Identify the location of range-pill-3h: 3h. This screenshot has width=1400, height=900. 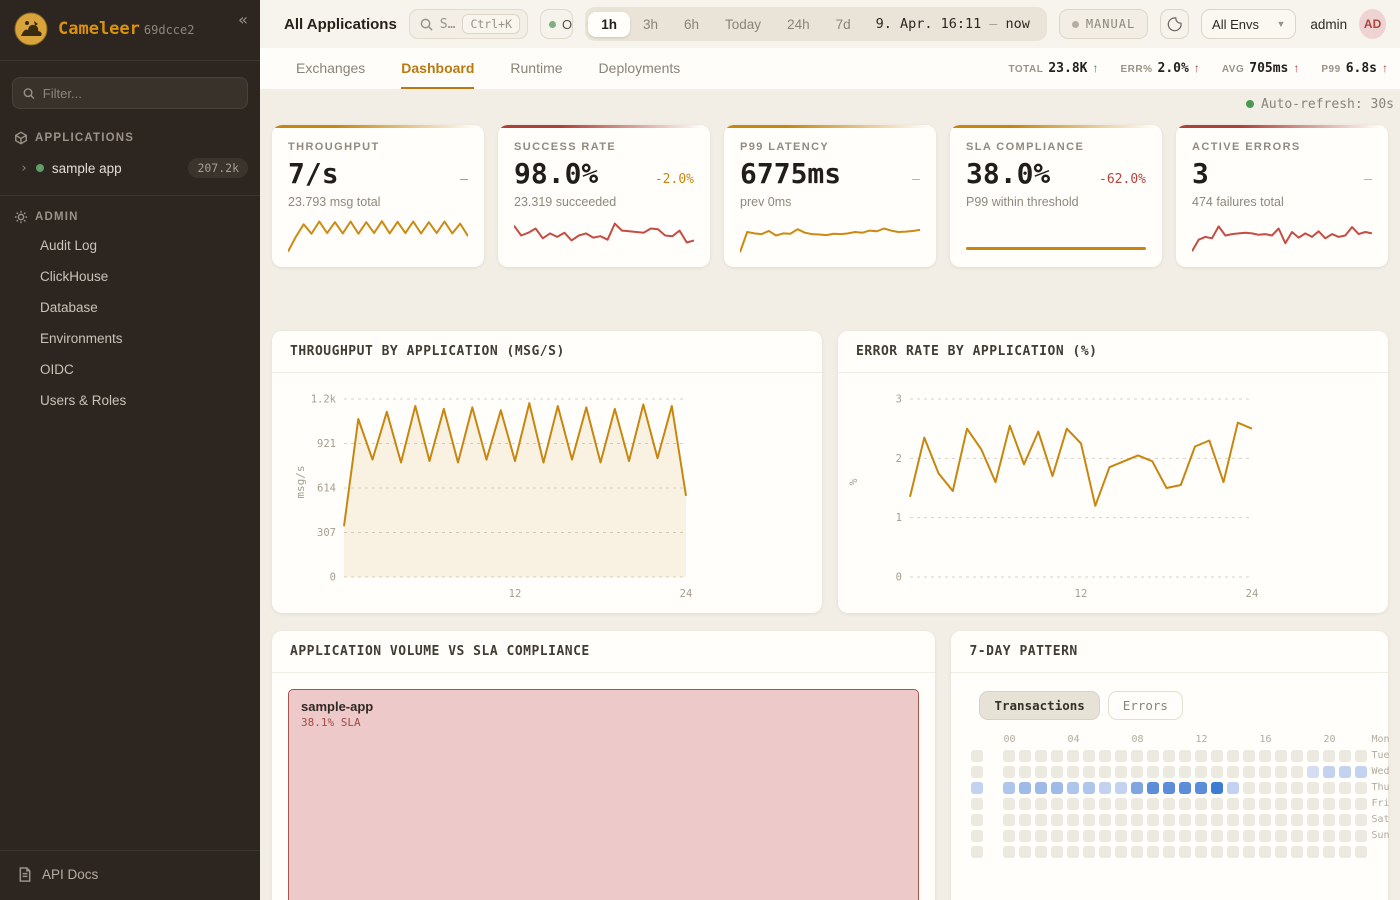
(650, 24).